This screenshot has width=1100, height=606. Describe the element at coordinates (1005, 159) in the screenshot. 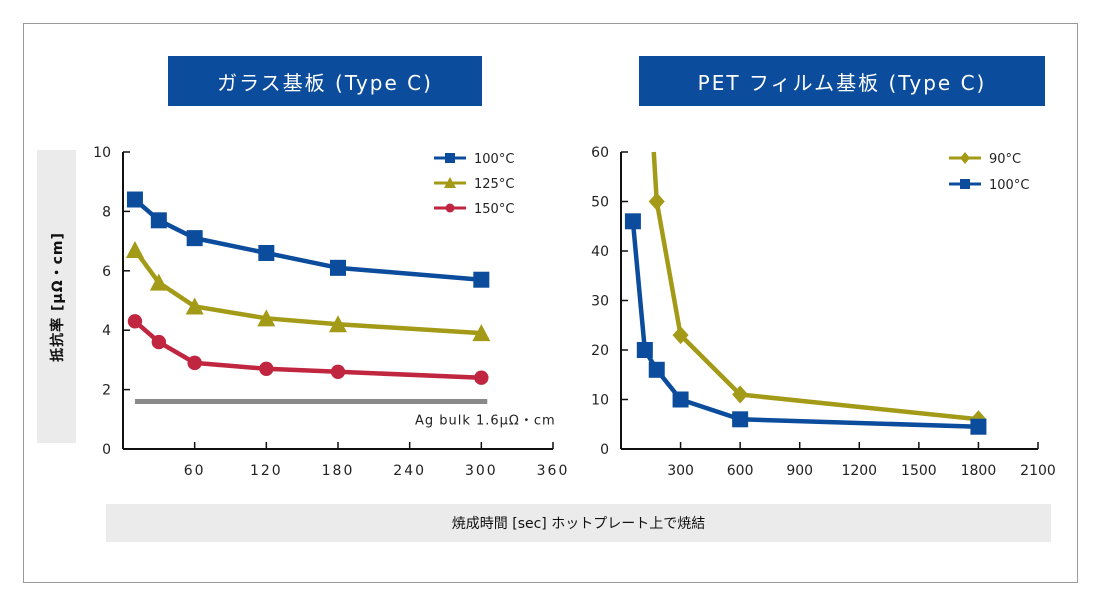

I see `pet-legend-label: 90°C` at that location.